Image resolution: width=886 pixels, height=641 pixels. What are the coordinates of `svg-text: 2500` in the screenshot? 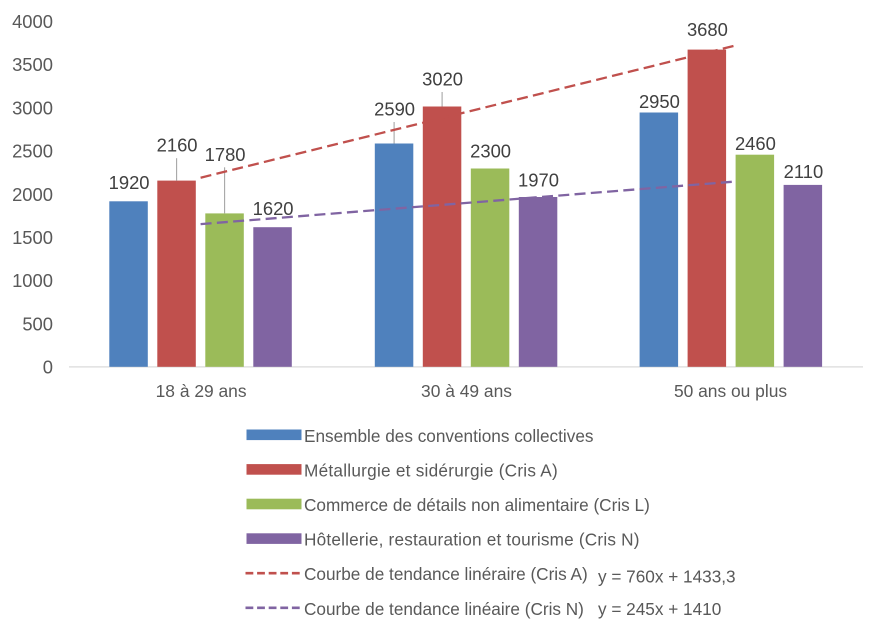 It's located at (32, 151).